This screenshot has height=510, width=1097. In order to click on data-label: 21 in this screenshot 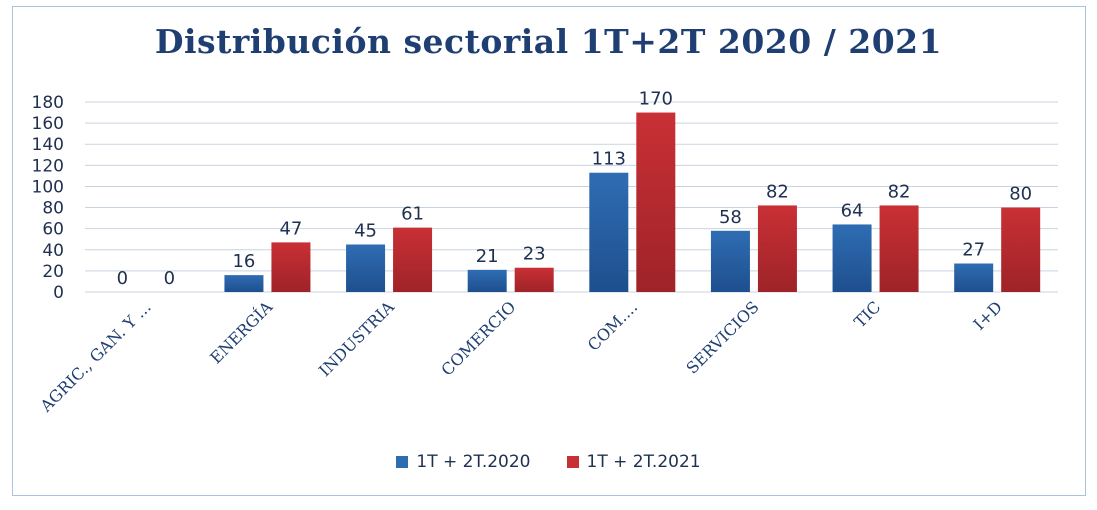, I will do `click(487, 256)`.